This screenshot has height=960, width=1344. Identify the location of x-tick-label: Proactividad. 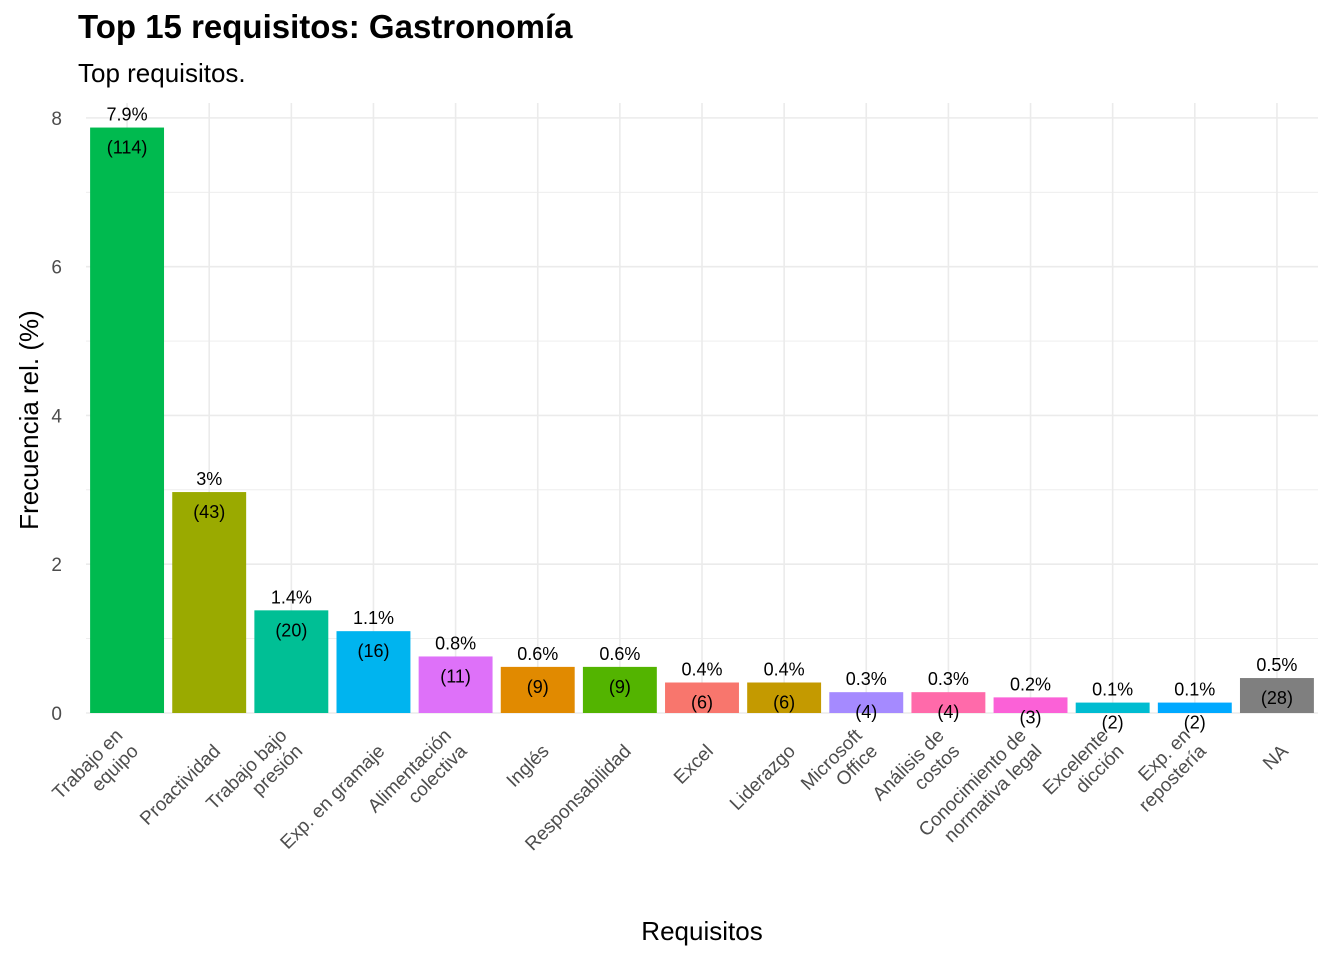
(180, 785).